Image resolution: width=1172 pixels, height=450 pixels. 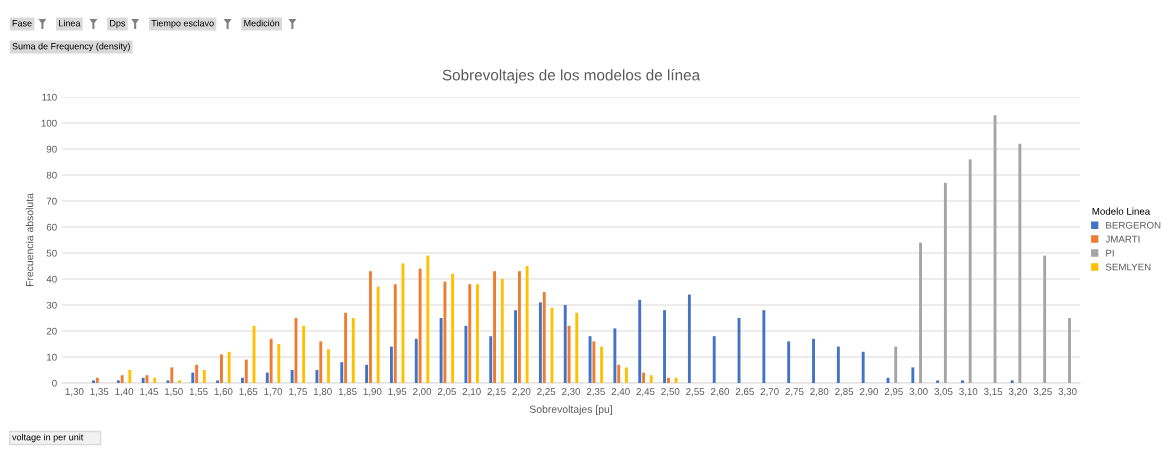 I want to click on x-tick-label: 2,75, so click(x=794, y=392).